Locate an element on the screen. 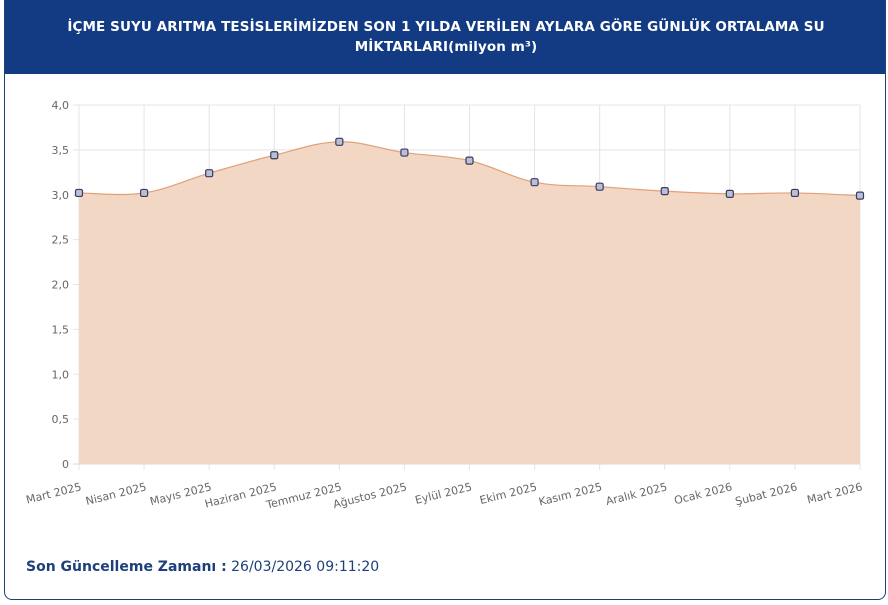  y-tick-label: 3,0 is located at coordinates (61, 195).